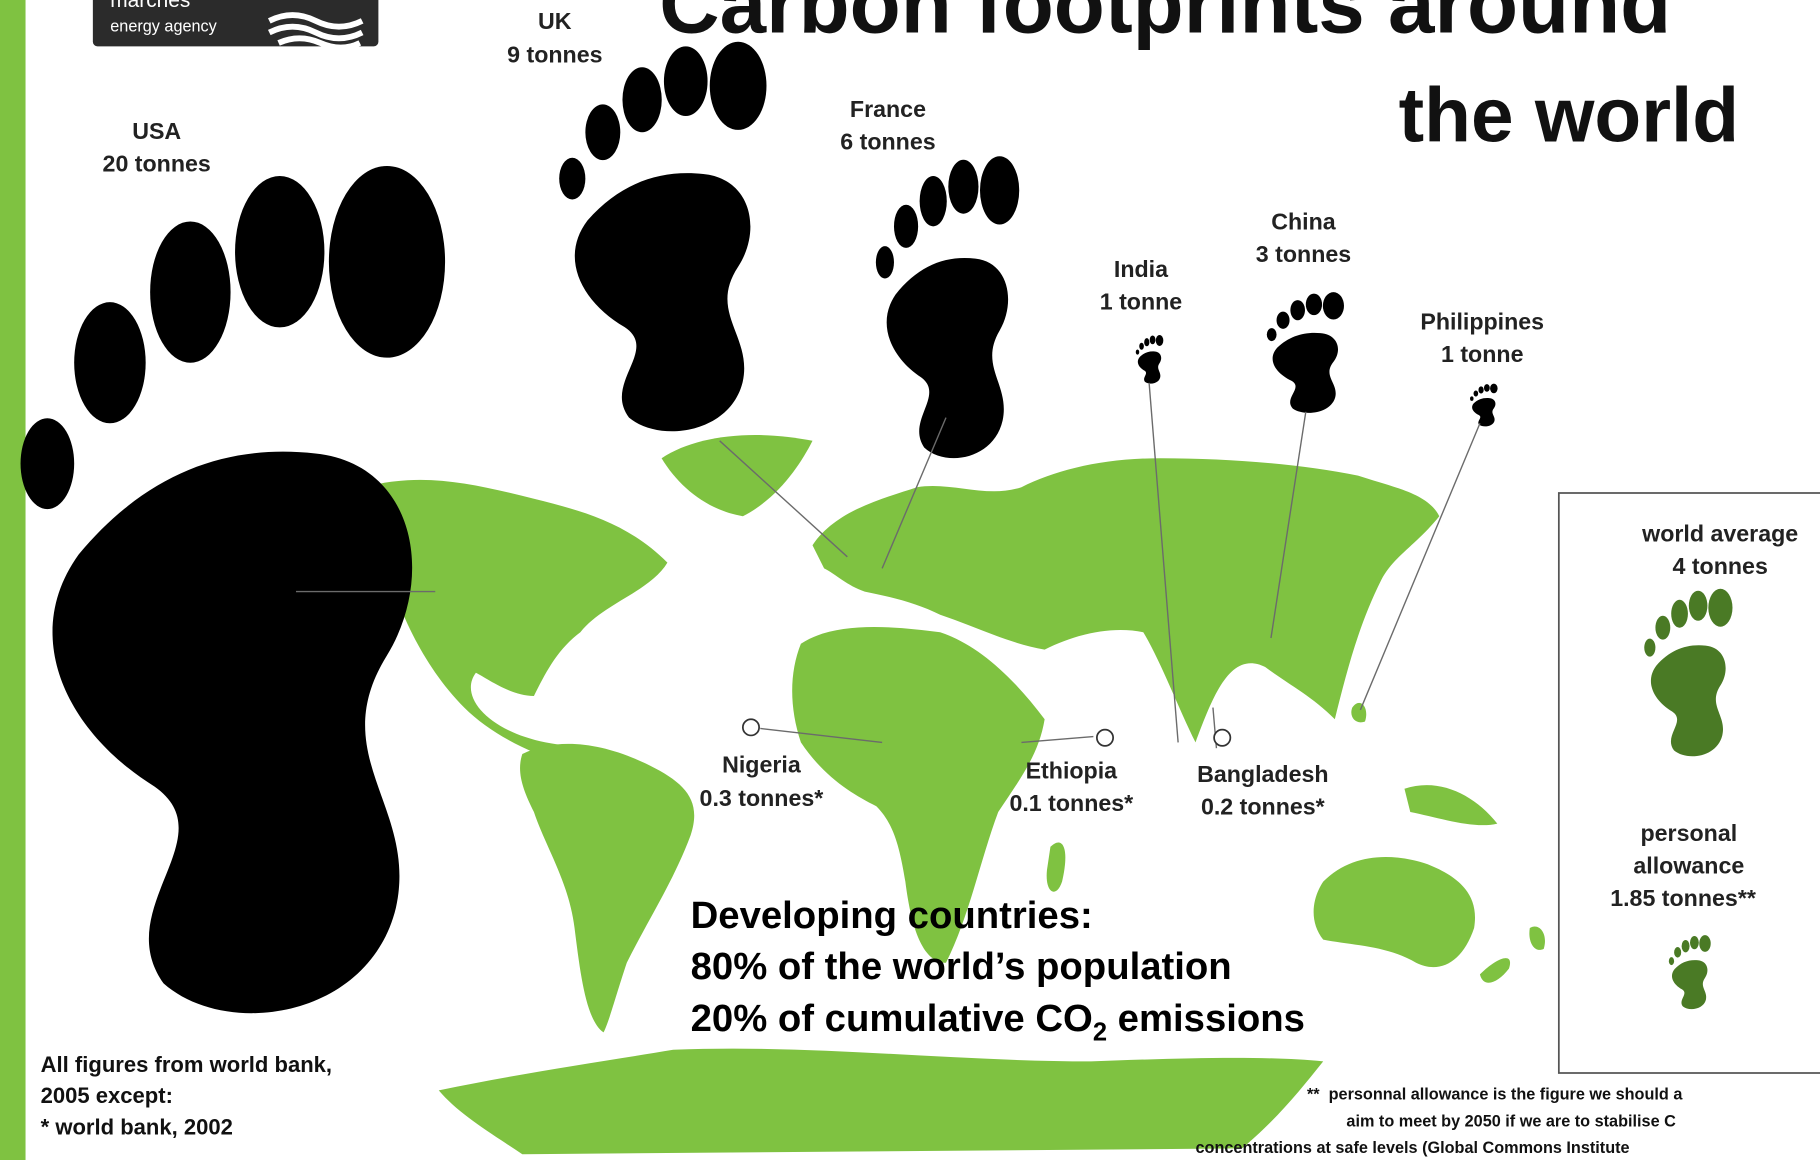 This screenshot has height=1160, width=1820. Describe the element at coordinates (888, 109) in the screenshot. I see `country-name: France` at that location.